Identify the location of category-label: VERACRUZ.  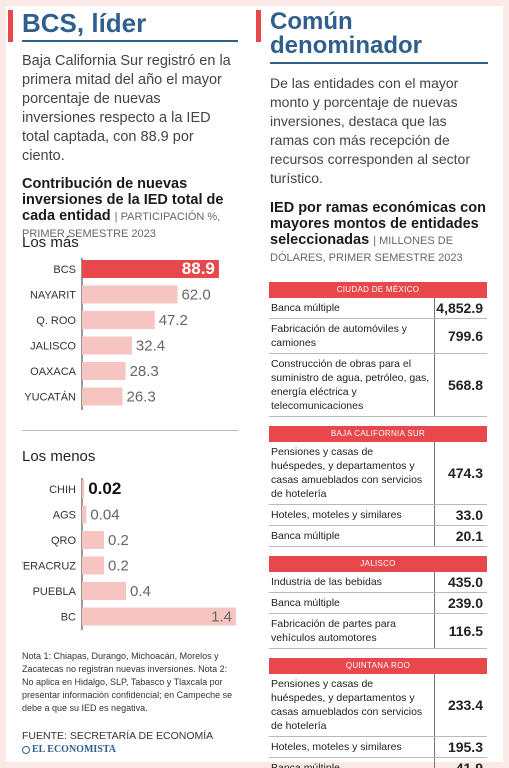
(49, 567).